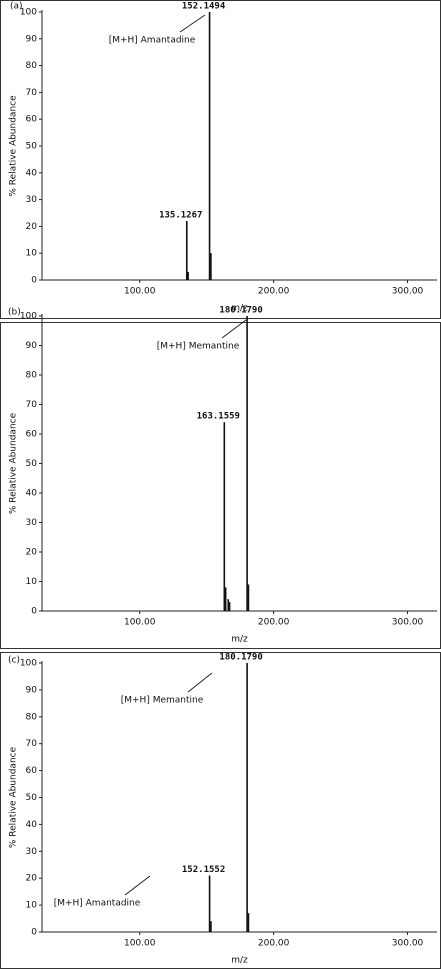 The height and width of the screenshot is (969, 441). What do you see at coordinates (16, 7) in the screenshot?
I see `panel-label: (a)` at bounding box center [16, 7].